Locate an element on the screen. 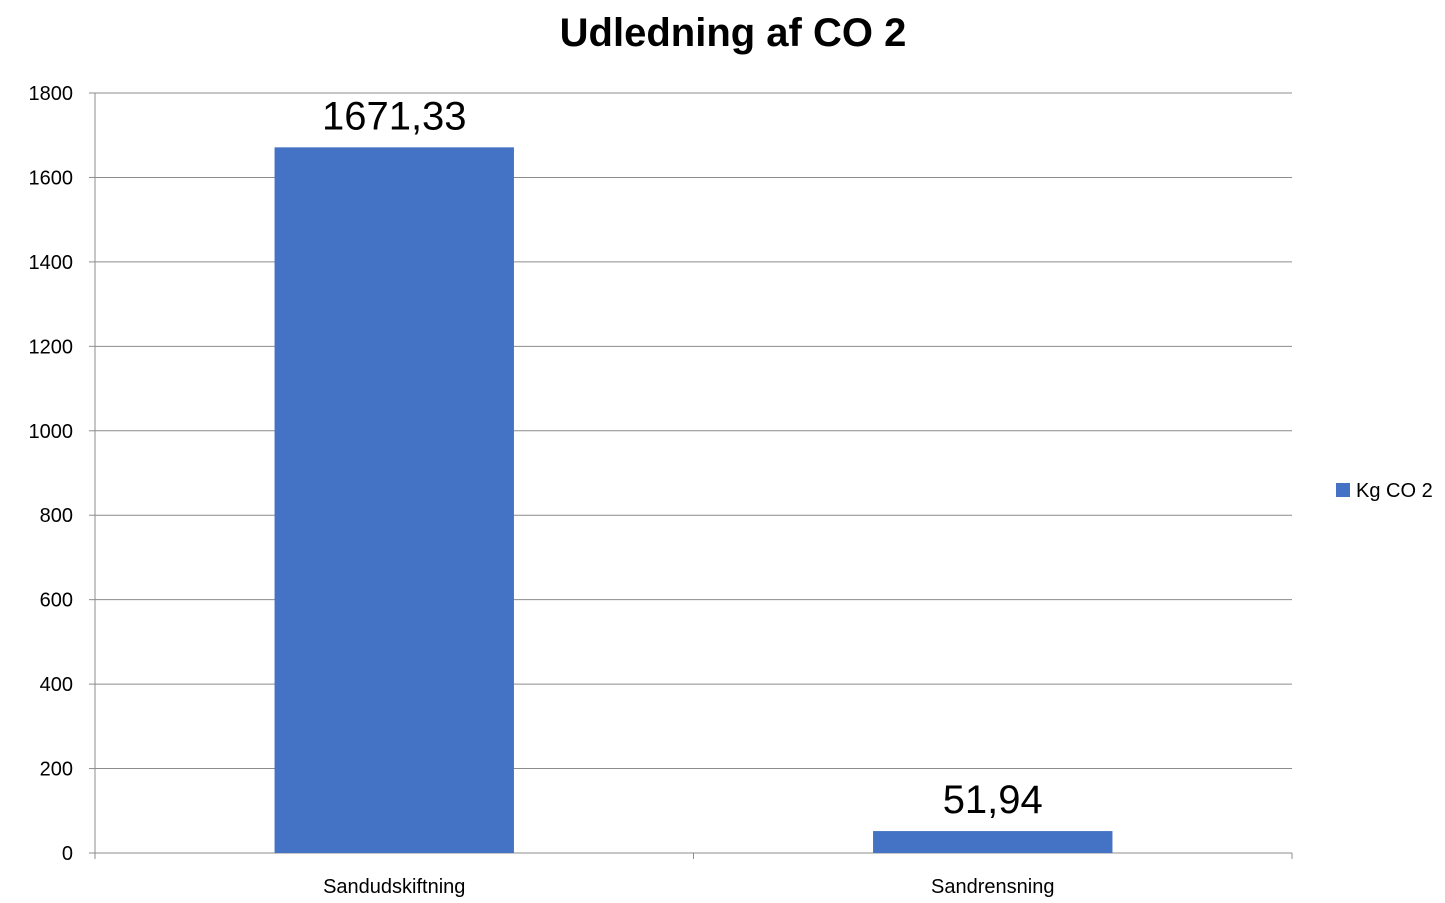  x-axis-category-labels: Sandudskiftning Sandrensning is located at coordinates (688, 887).